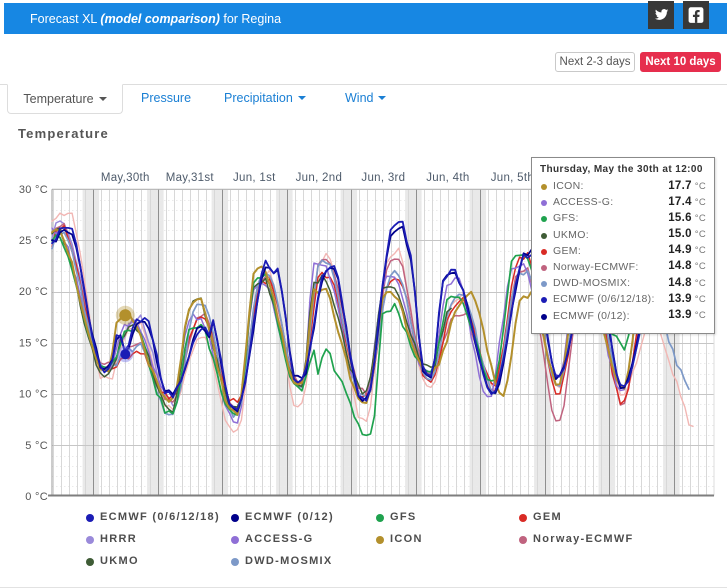 Image resolution: width=727 pixels, height=588 pixels. I want to click on svg-text: 30 °C, so click(33, 190).